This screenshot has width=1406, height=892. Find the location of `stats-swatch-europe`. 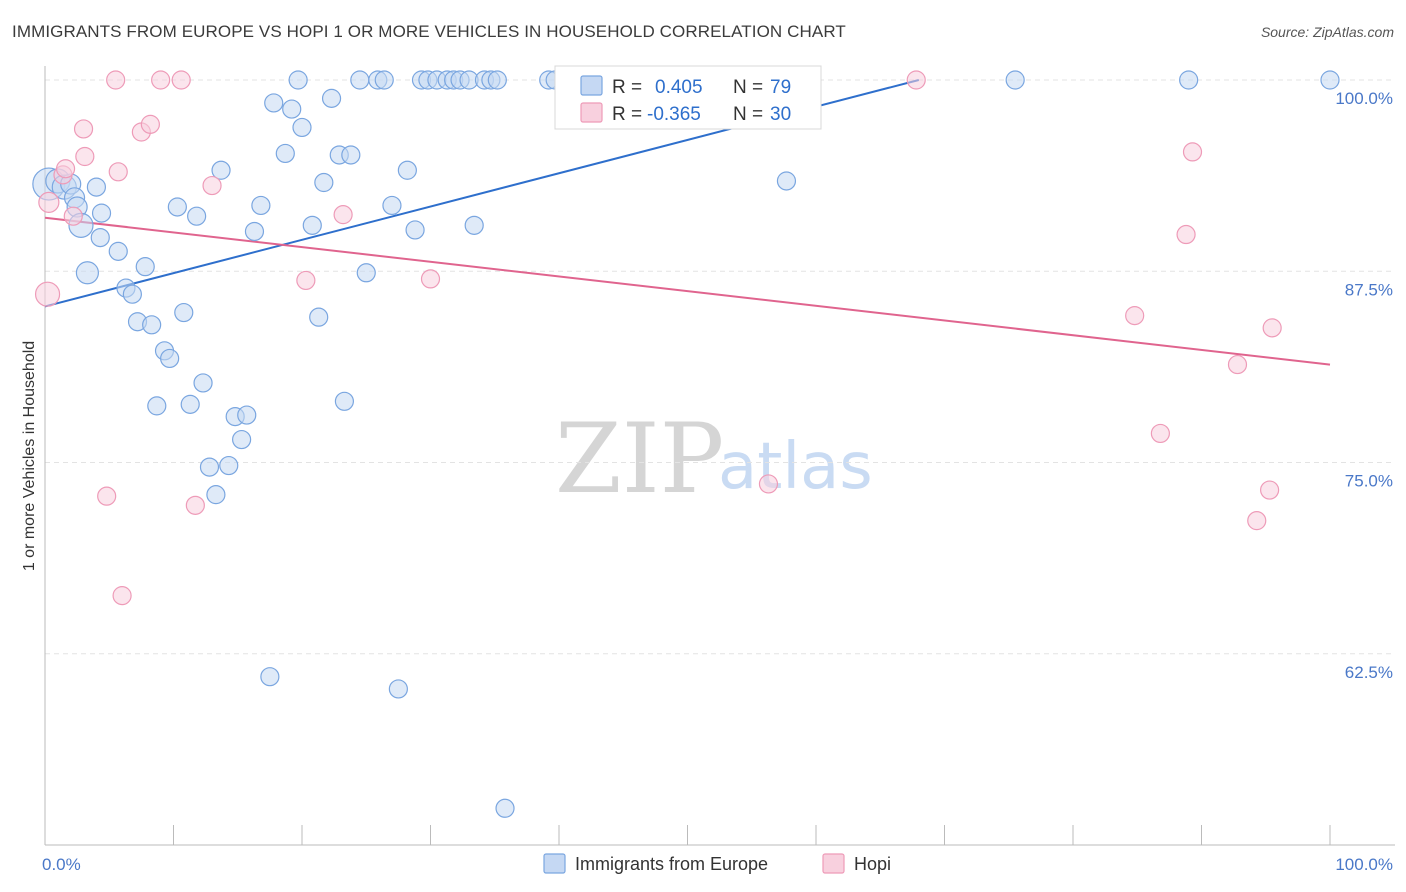

stats-swatch-europe is located at coordinates (591, 85).